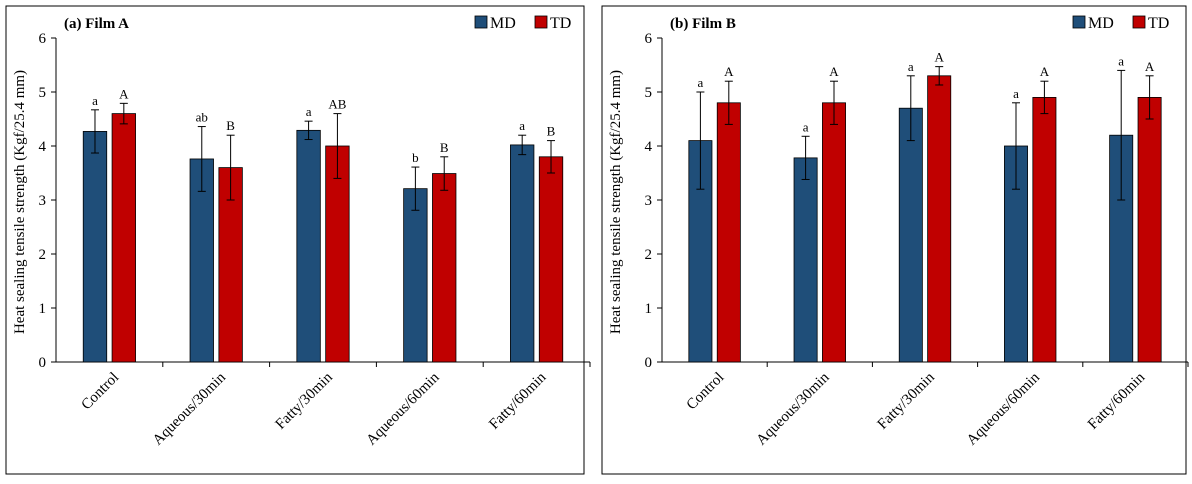 This screenshot has height=484, width=1192. What do you see at coordinates (337, 104) in the screenshot?
I see `significance-label: AB` at bounding box center [337, 104].